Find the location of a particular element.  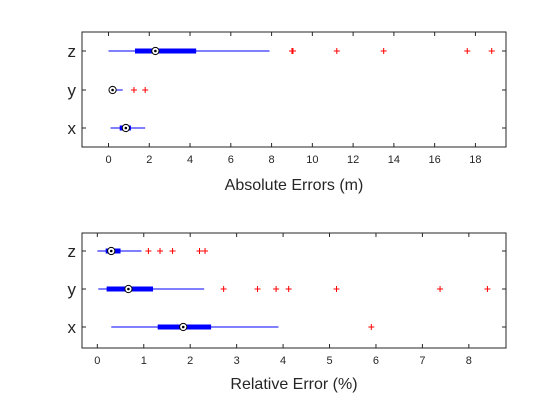

x-tick-label: 18 is located at coordinates (475, 160).